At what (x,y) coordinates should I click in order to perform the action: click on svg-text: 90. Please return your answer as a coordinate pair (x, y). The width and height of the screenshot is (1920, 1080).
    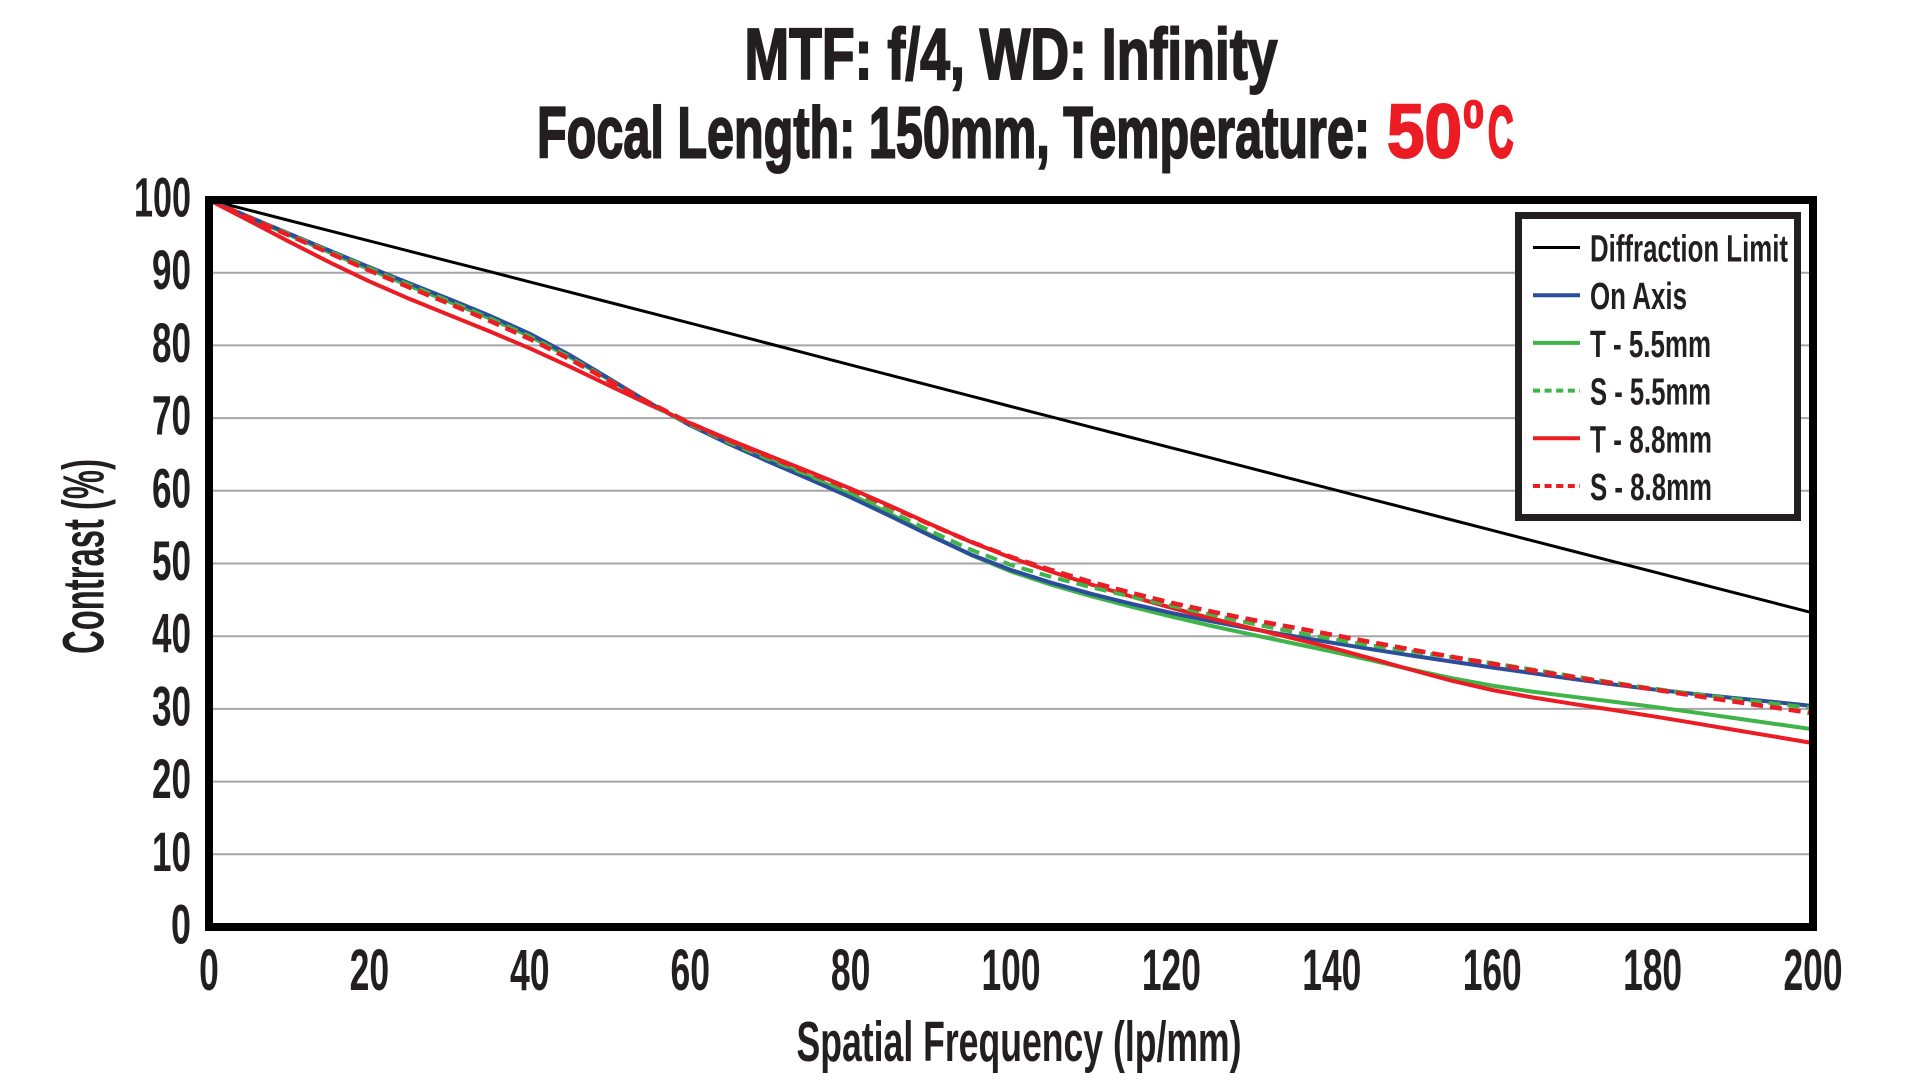
    Looking at the image, I should click on (171, 269).